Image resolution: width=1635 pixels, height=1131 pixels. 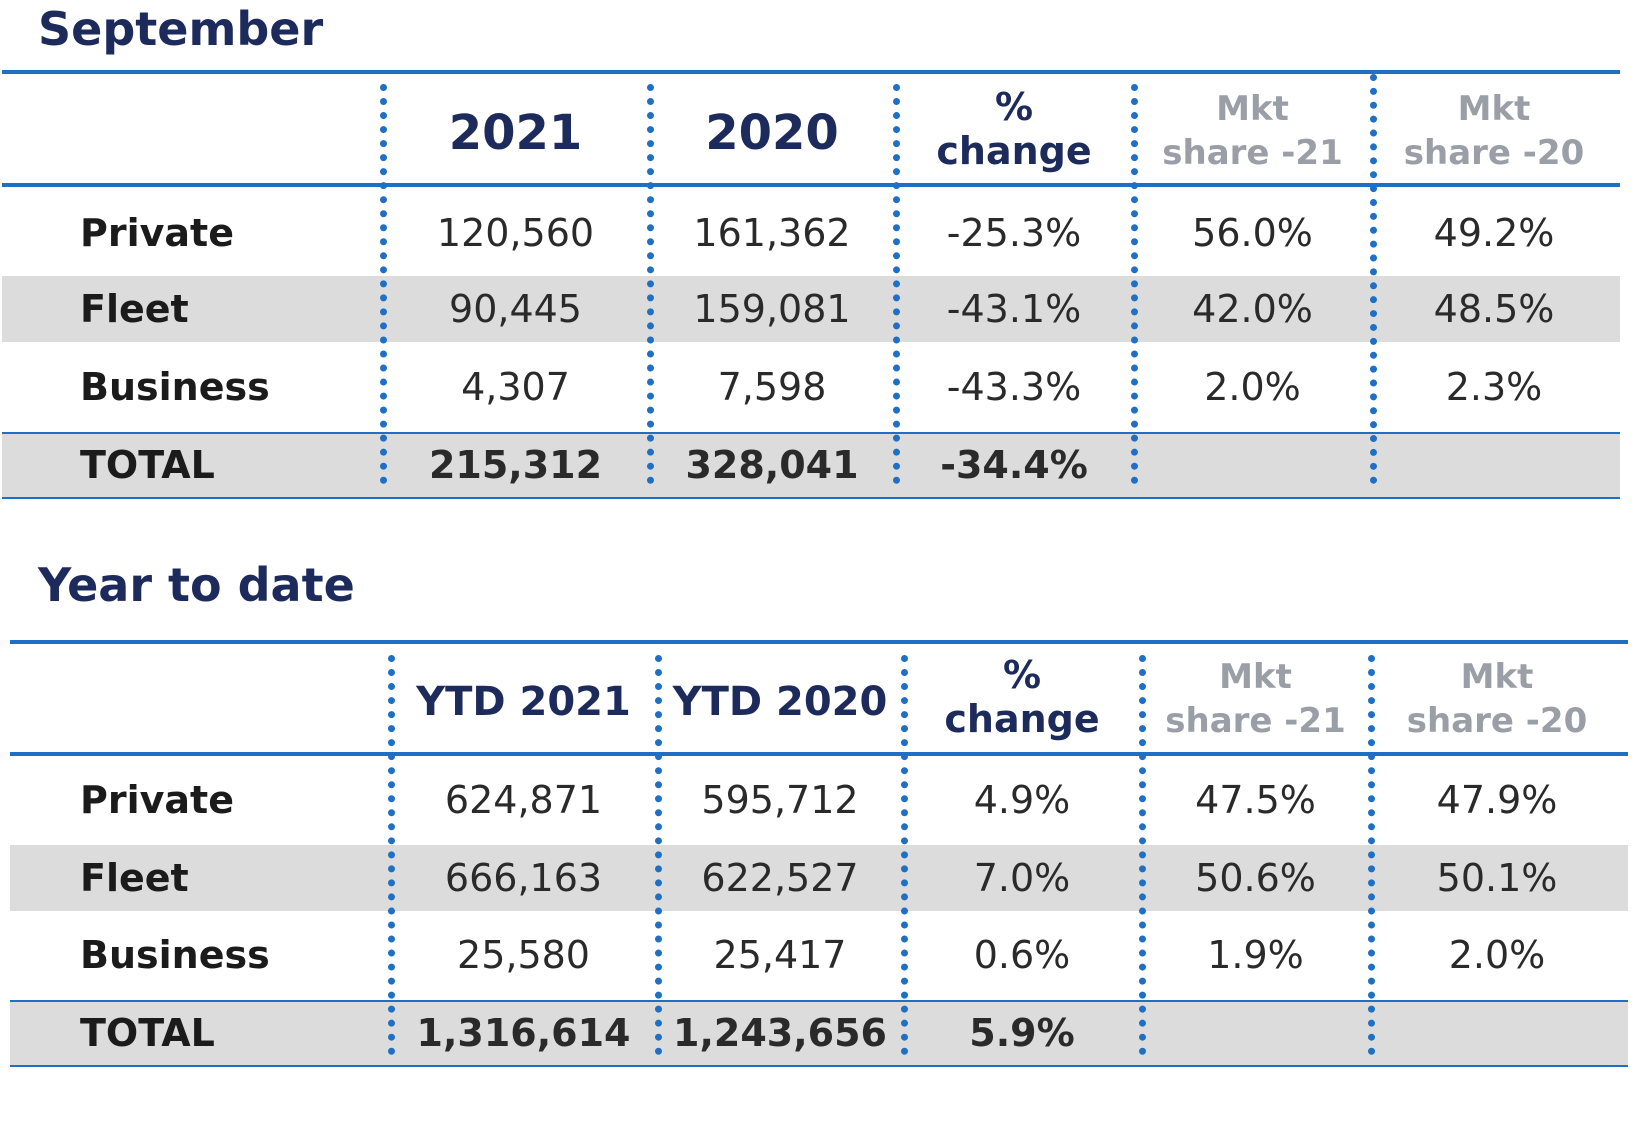 What do you see at coordinates (772, 233) in the screenshot?
I see `cell-value: 161,362` at bounding box center [772, 233].